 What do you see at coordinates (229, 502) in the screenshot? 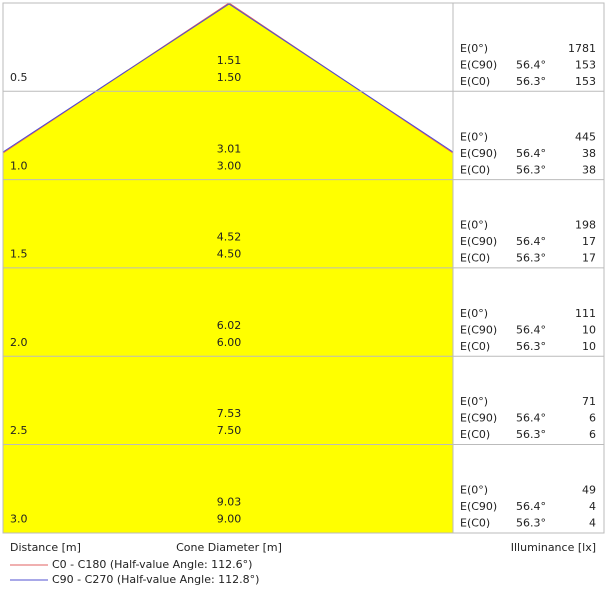
I see `cone-diameter: 9.03` at bounding box center [229, 502].